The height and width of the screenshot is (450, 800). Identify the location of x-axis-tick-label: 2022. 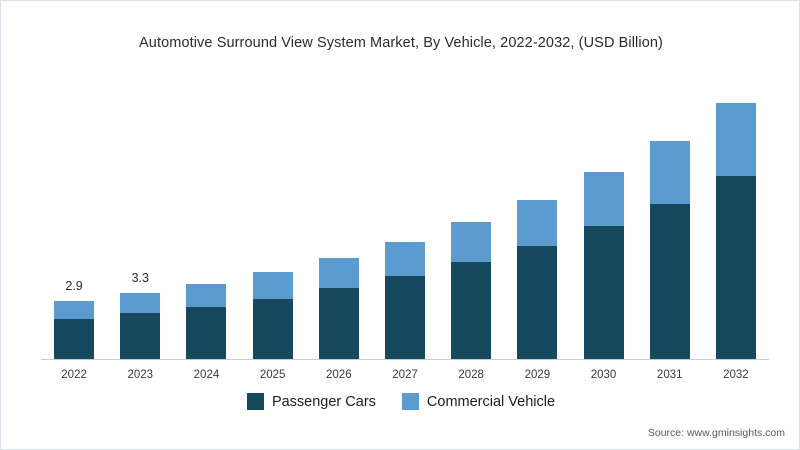
(74, 375).